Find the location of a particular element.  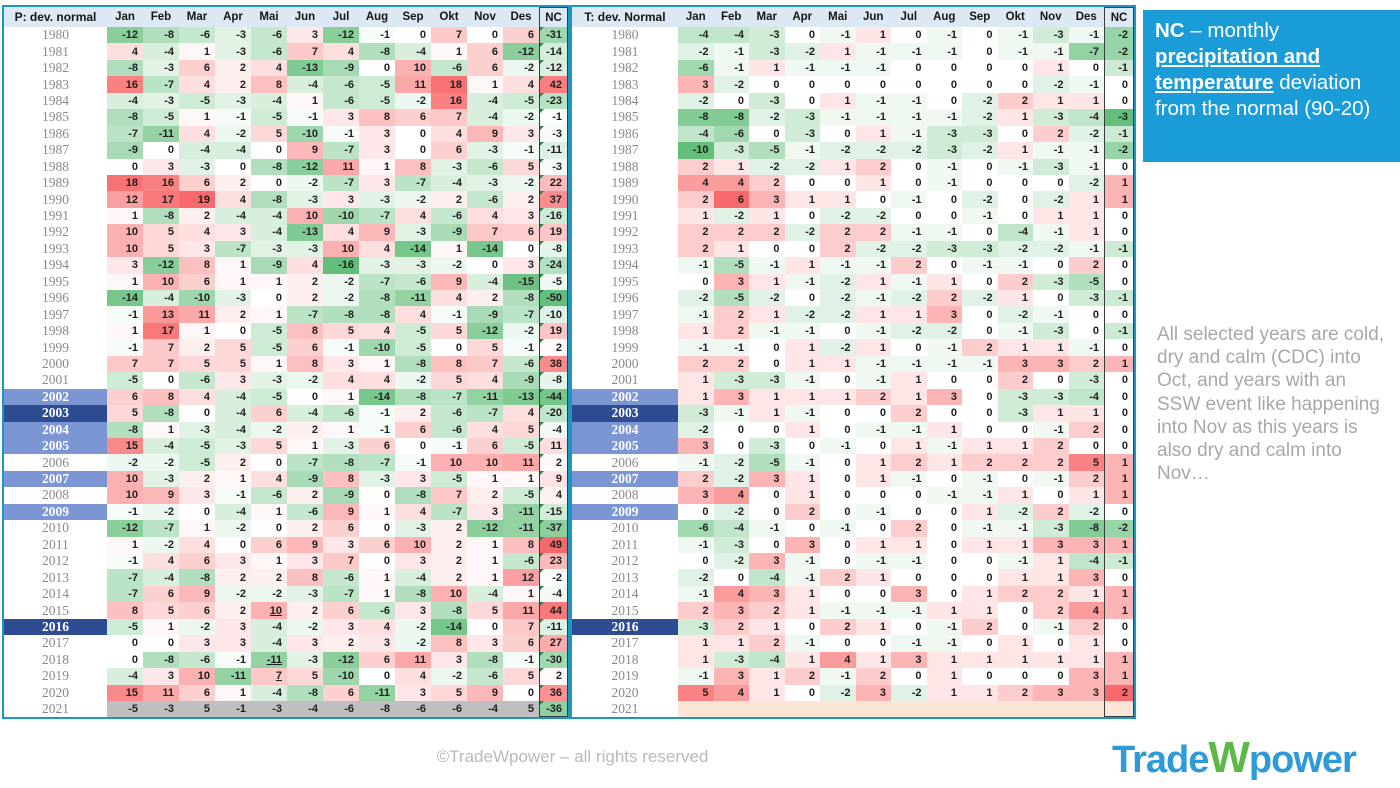

title-nc-abbrev: NC is located at coordinates (1170, 30).